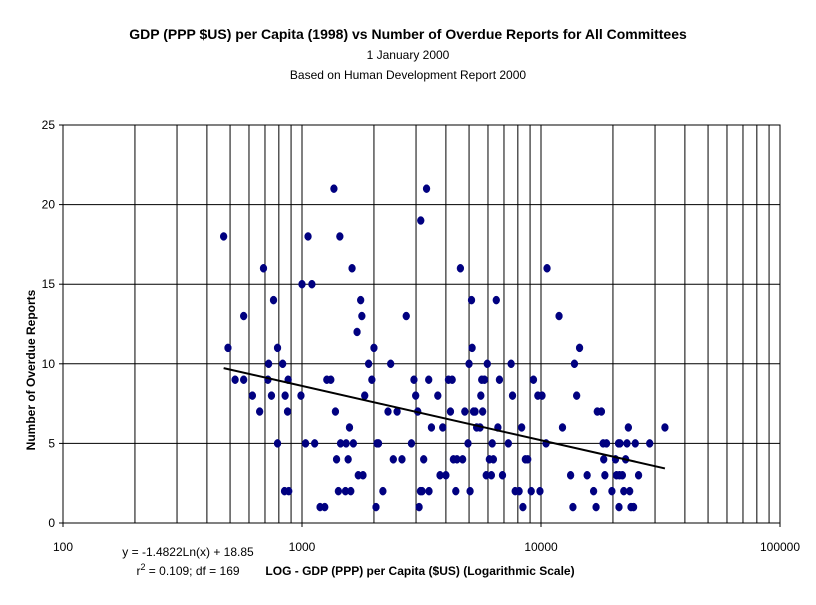 This screenshot has width=816, height=605. I want to click on y-tick-label: 0, so click(51, 523).